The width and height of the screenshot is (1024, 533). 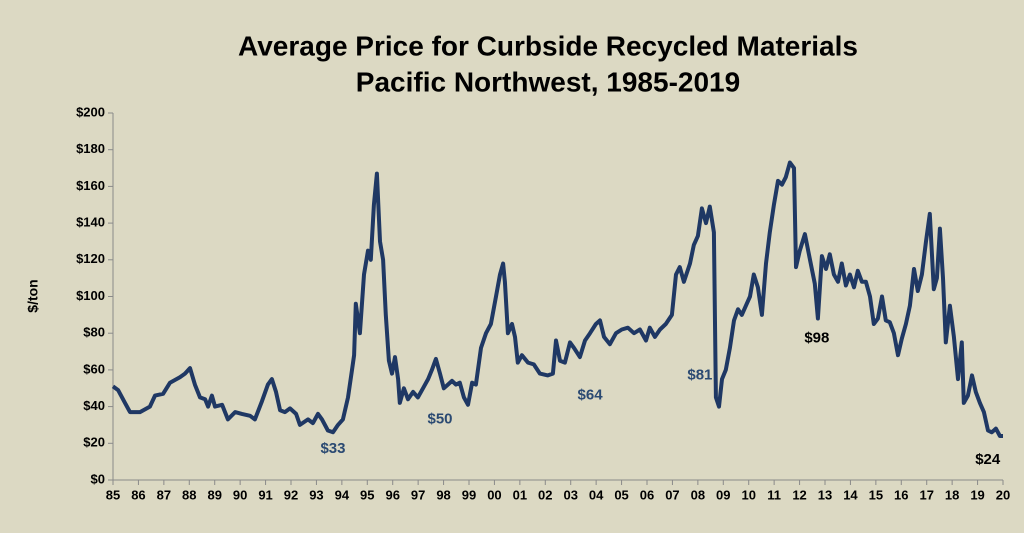 What do you see at coordinates (189, 494) in the screenshot?
I see `x-tick-label: 88` at bounding box center [189, 494].